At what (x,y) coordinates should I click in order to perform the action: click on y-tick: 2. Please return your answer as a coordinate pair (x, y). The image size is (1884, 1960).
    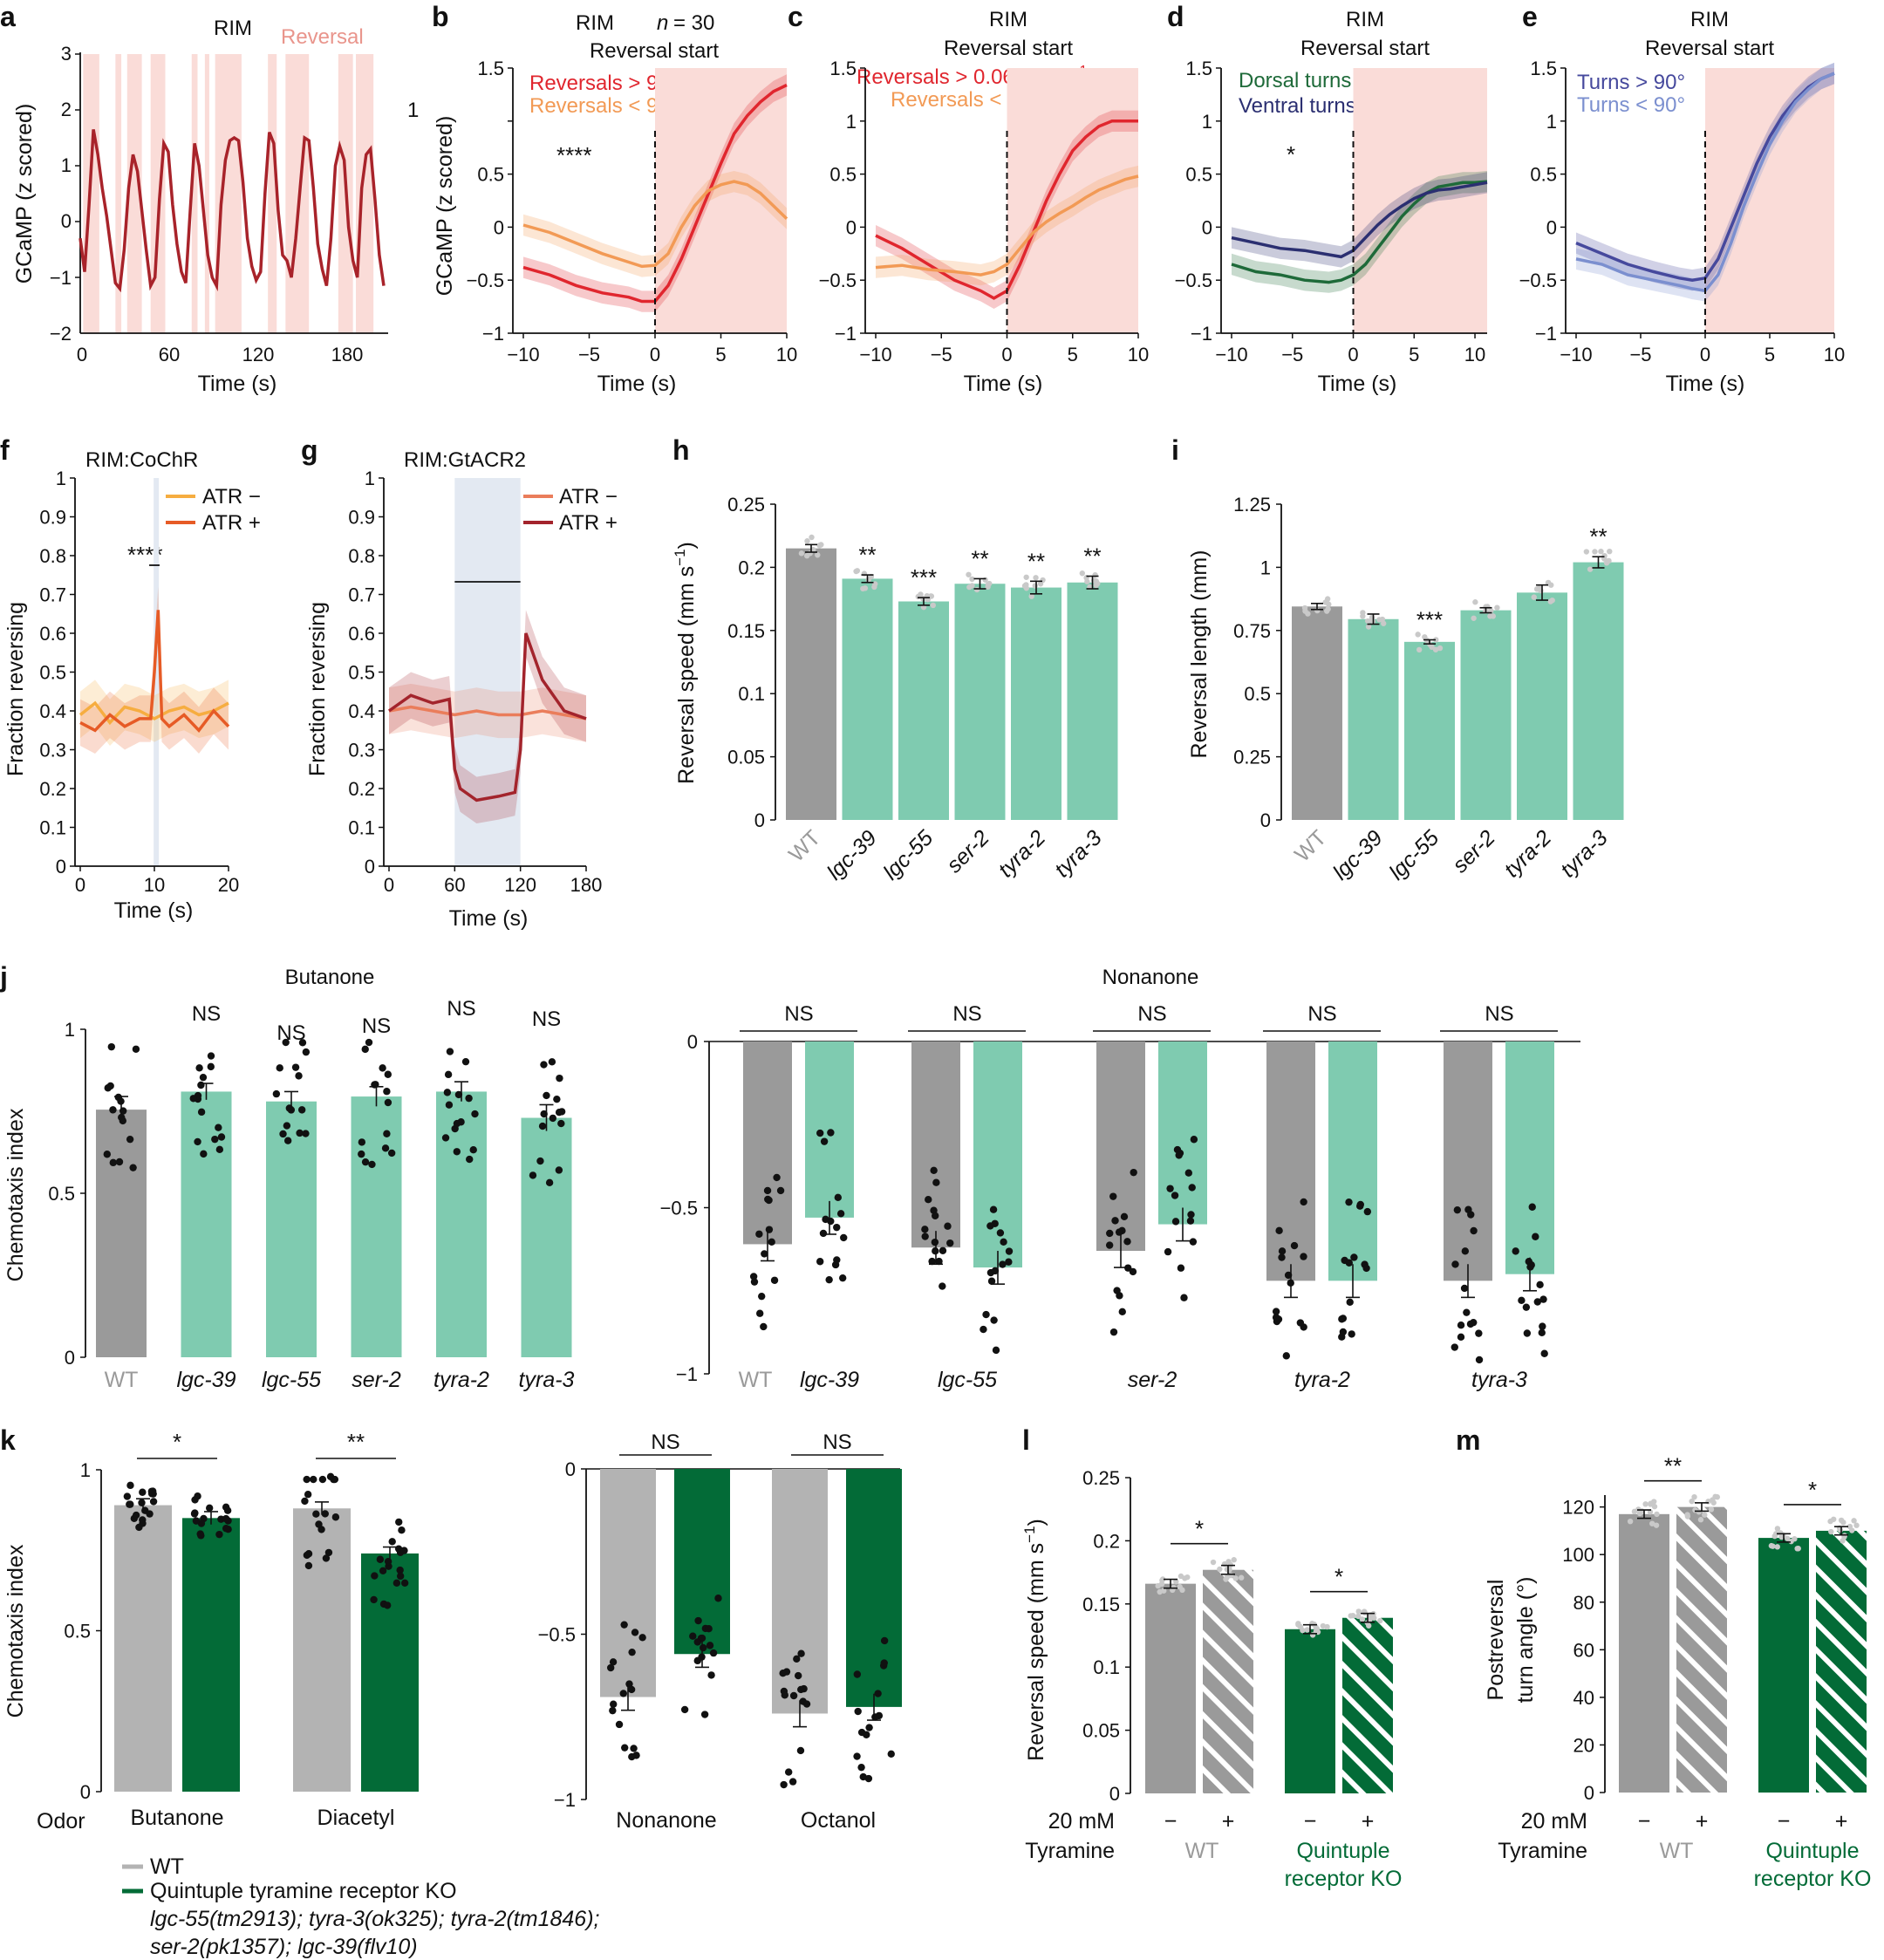
    Looking at the image, I should click on (66, 109).